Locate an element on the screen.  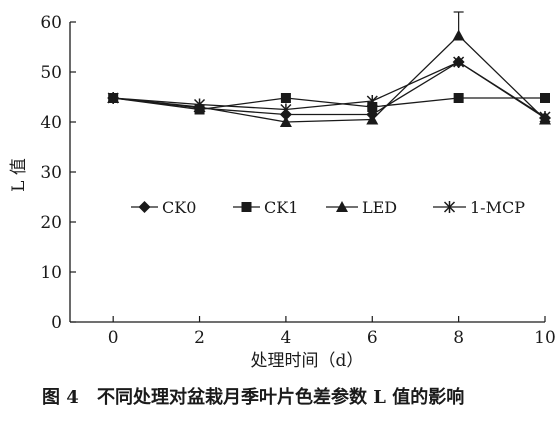
y-axis-title: L 值 is located at coordinates (19, 175).